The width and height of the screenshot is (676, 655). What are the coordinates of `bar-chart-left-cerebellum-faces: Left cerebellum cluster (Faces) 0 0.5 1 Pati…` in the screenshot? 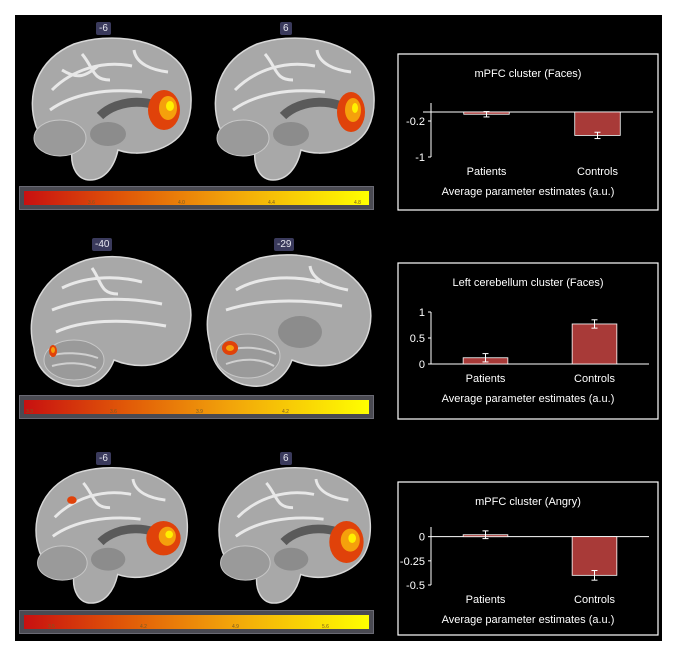 It's located at (528, 341).